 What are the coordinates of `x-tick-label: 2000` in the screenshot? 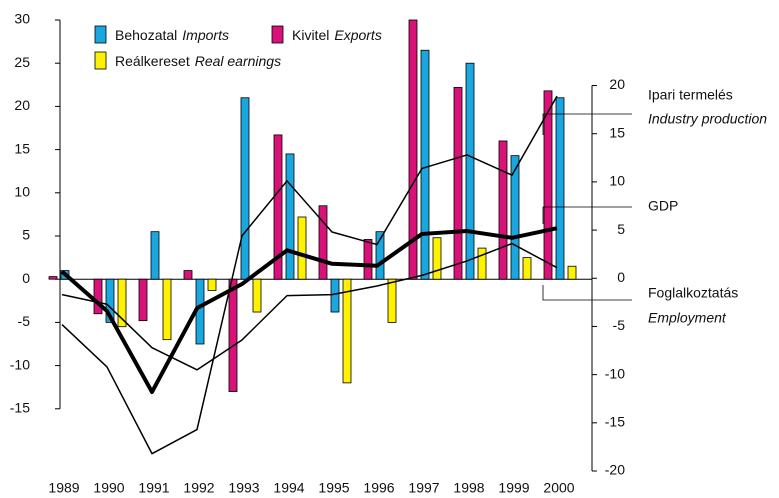 It's located at (558, 488).